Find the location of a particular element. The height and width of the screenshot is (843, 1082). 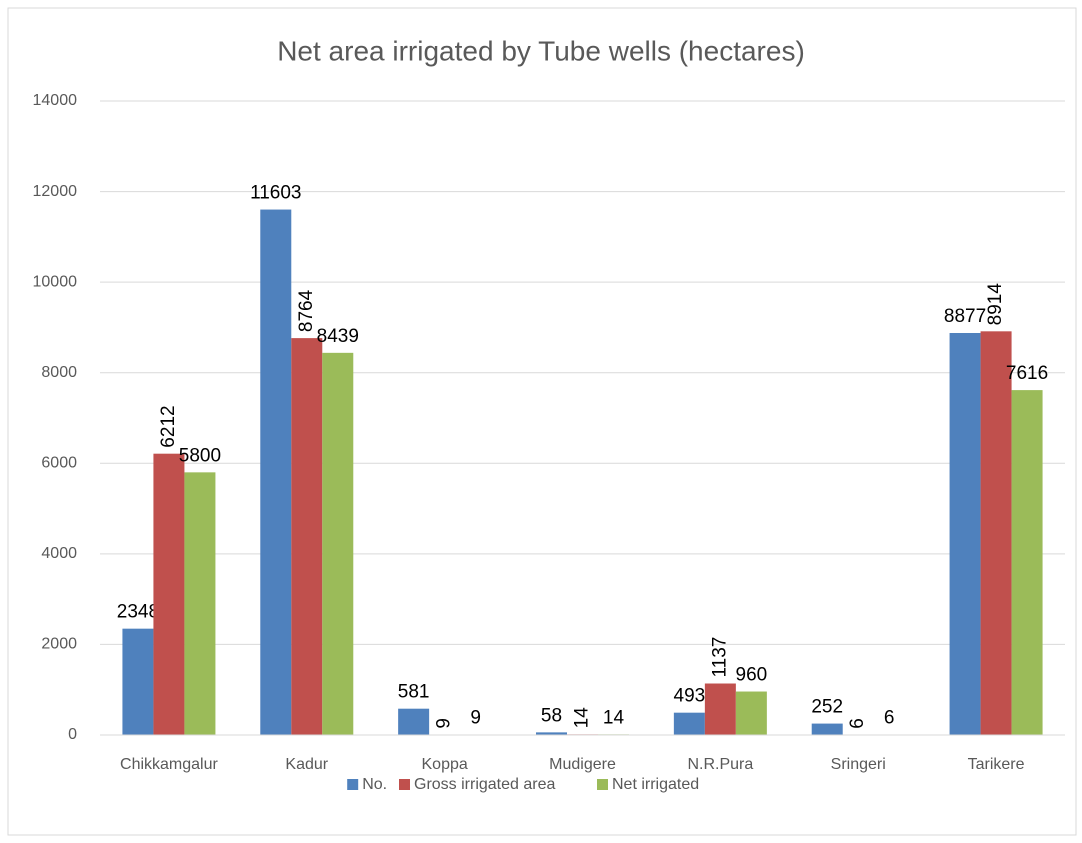

data-label: 493 is located at coordinates (690, 696).